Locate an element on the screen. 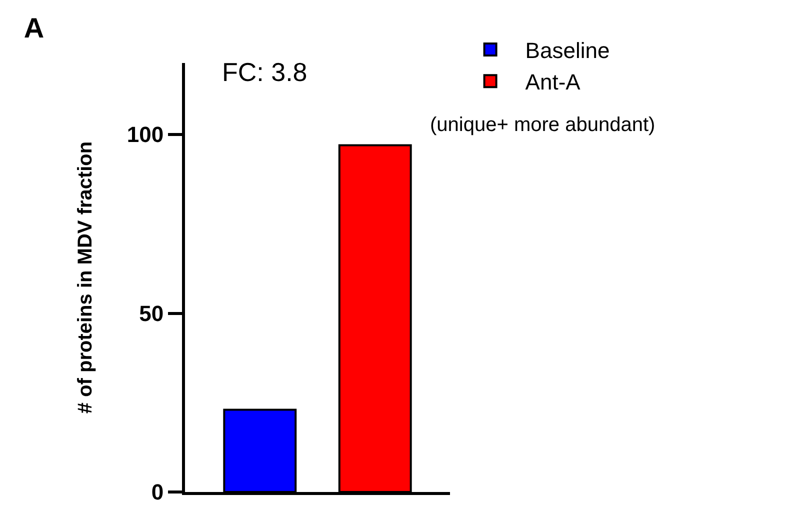 The image size is (794, 506). y-axis-title: # of proteins in MDV fraction is located at coordinates (85, 277).